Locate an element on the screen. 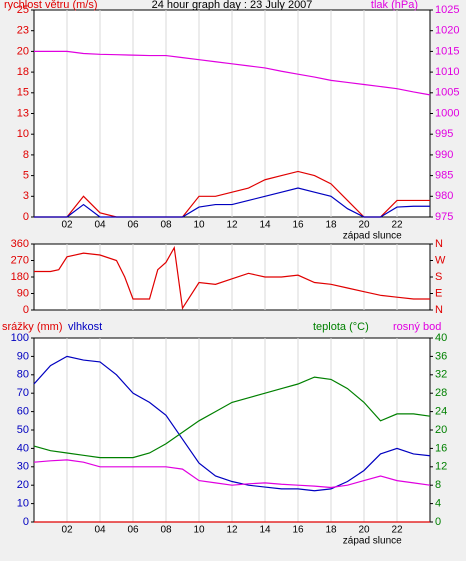  y2-tick-label: 990 is located at coordinates (444, 155).